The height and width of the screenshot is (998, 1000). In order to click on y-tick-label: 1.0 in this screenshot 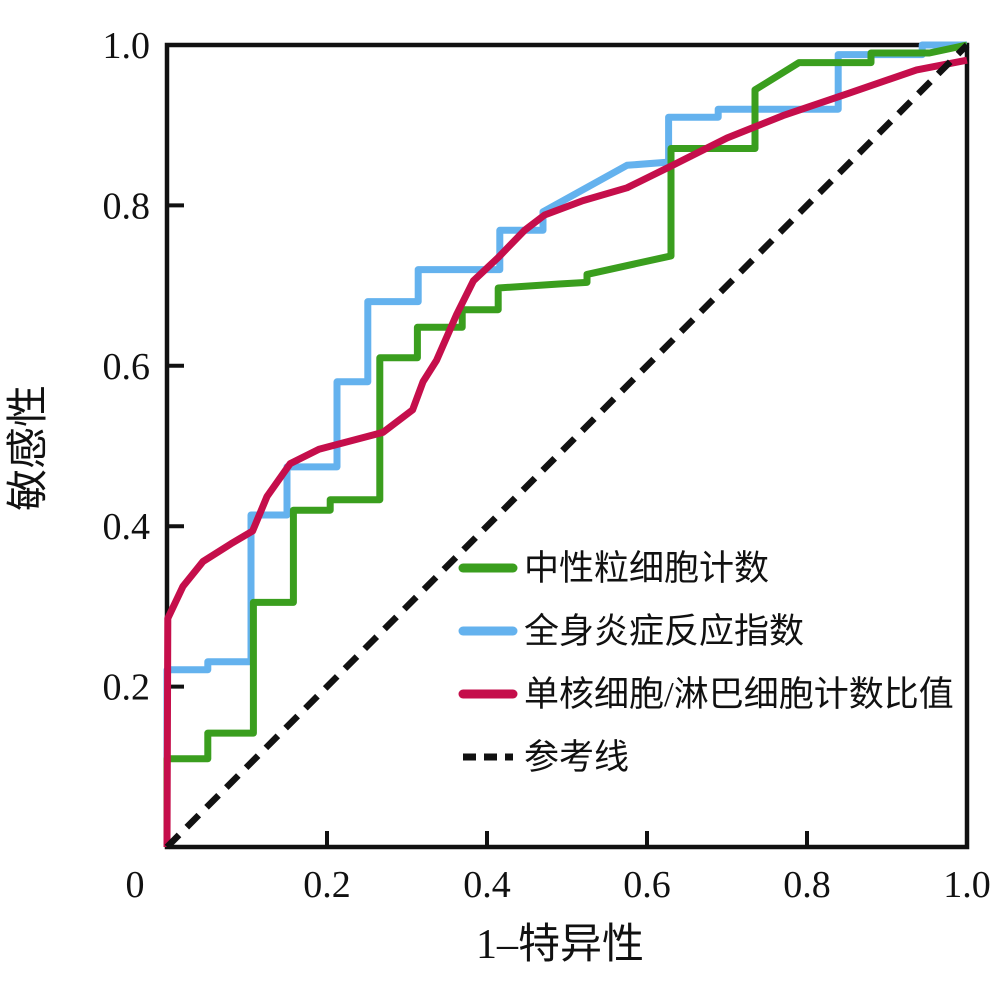, I will do `click(127, 46)`.